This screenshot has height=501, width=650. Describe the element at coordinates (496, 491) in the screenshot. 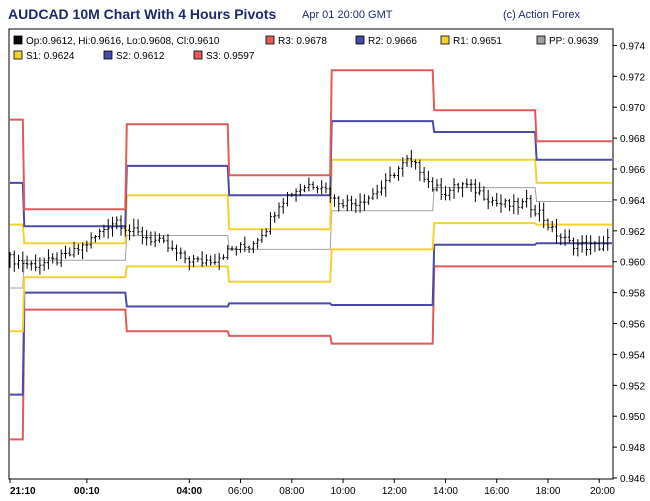

I see `x-tick-label: 16:00` at that location.